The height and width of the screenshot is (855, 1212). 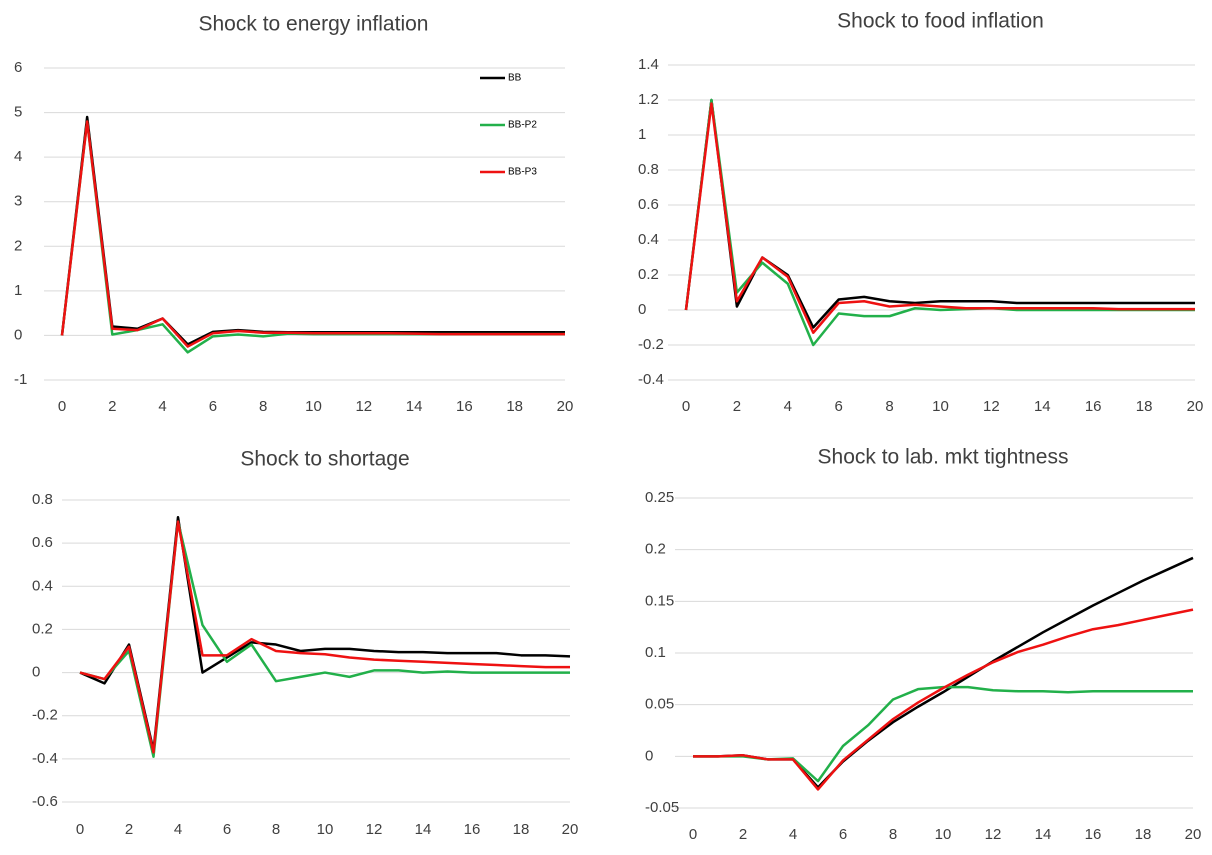 I want to click on chart-title: Shock to food inflation, so click(x=940, y=21).